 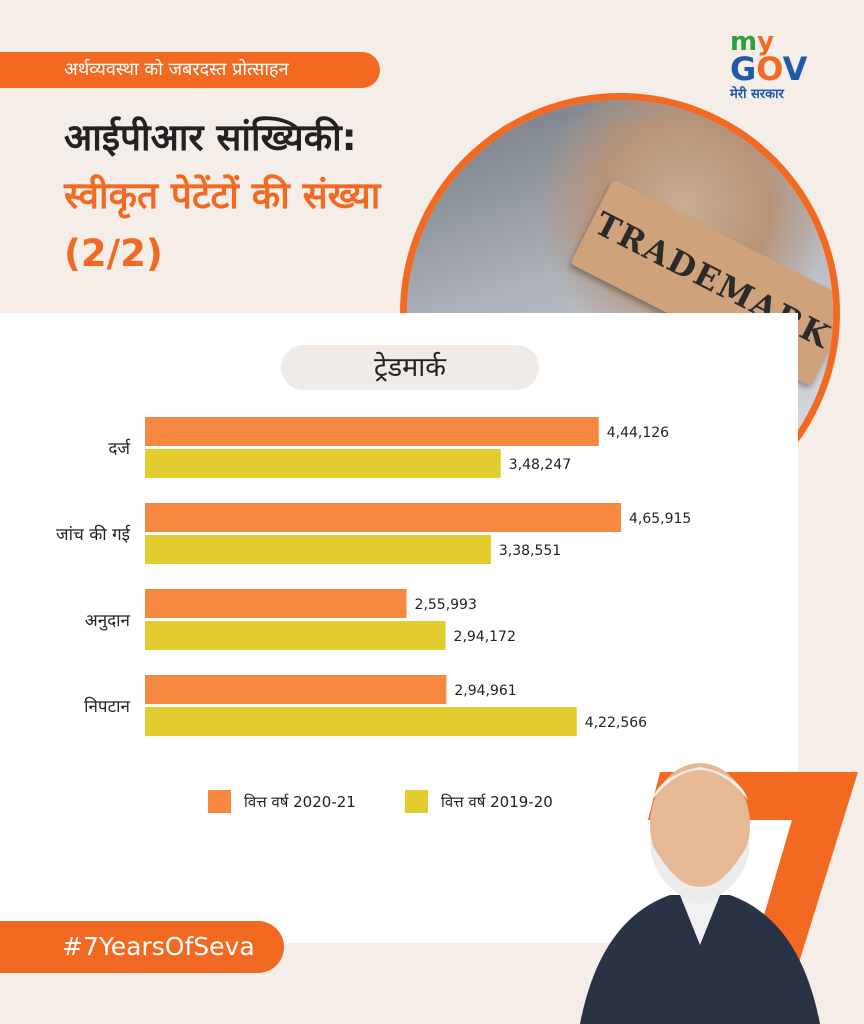 I want to click on mygov-logo: my GOV मेरी सरकार, so click(x=775, y=69).